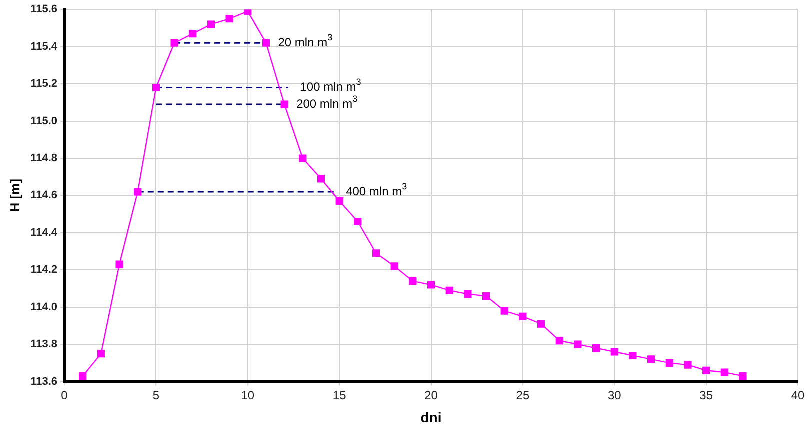  Describe the element at coordinates (798, 395) in the screenshot. I see `x-tick-label: 40` at that location.